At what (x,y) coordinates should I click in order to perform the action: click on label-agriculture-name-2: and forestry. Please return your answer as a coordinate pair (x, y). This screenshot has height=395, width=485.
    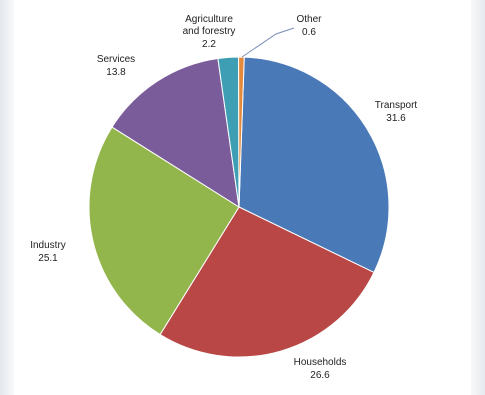
    Looking at the image, I should click on (209, 31).